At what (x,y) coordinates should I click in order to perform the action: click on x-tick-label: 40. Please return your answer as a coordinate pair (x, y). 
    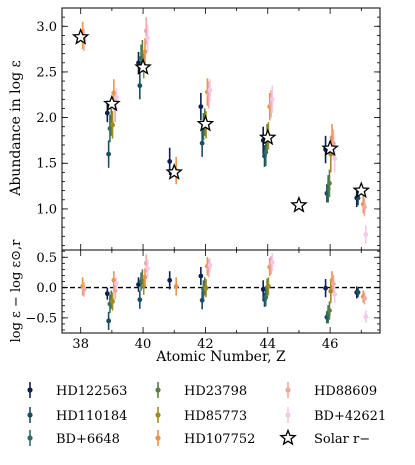
    Looking at the image, I should click on (143, 344).